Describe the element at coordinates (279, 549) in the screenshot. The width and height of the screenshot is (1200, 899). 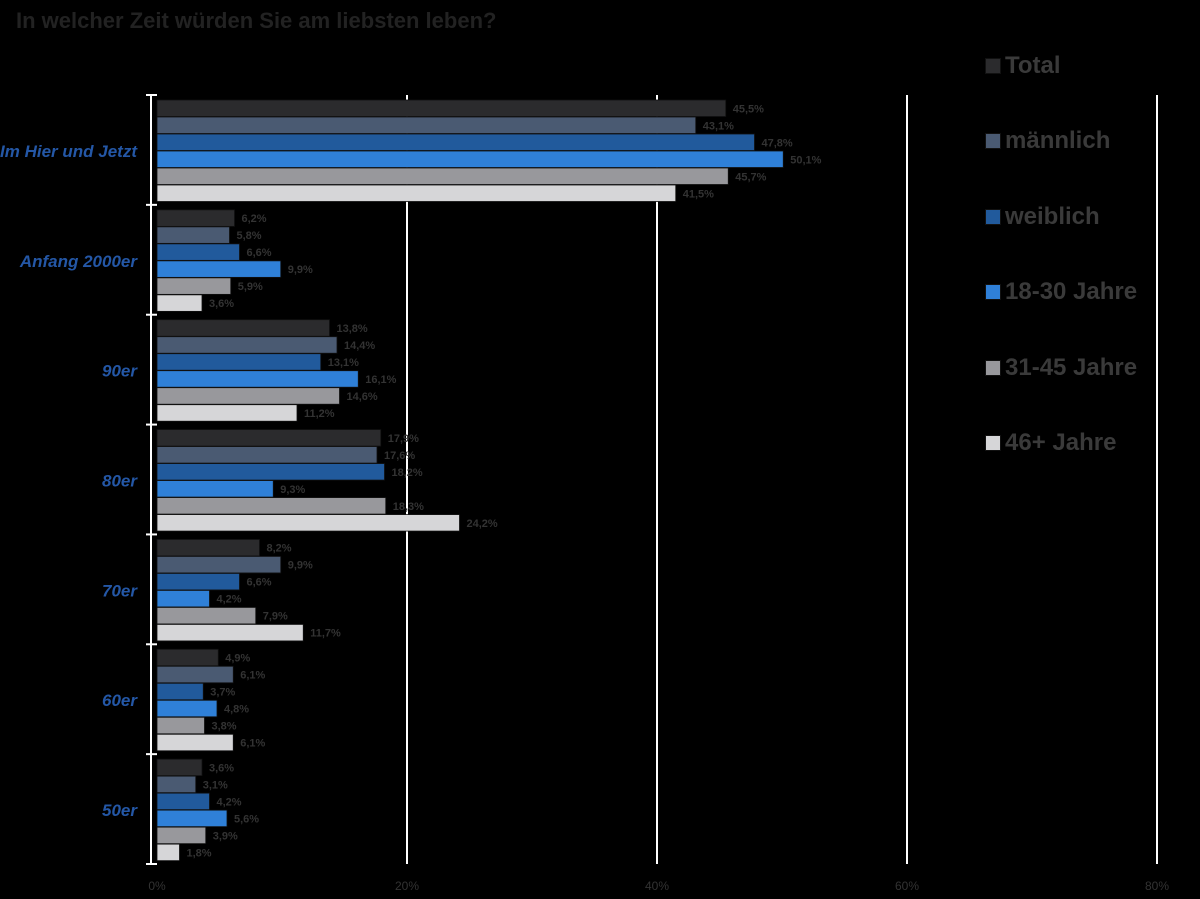
I see `data-label: 8,2%` at that location.